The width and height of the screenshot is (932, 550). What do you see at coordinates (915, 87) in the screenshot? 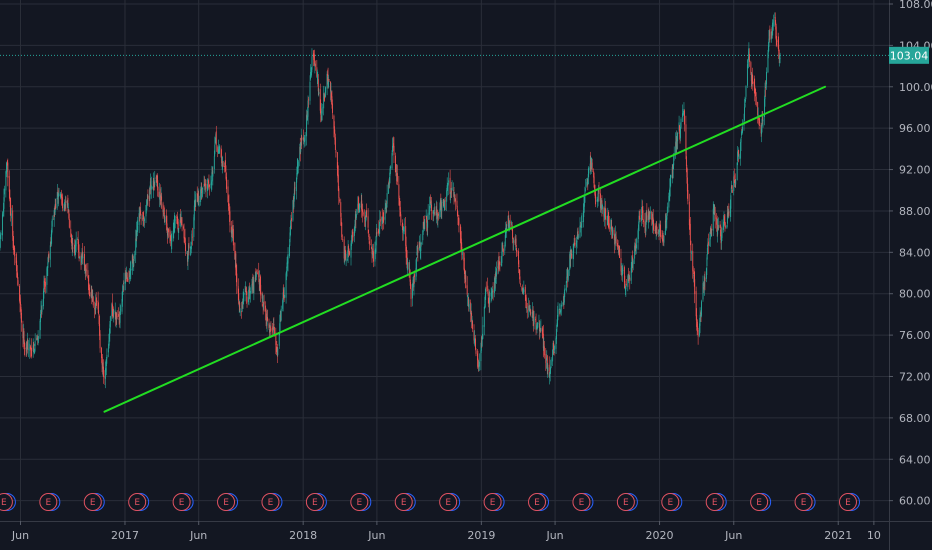
I see `y-tick-label: 100.00` at bounding box center [915, 87].